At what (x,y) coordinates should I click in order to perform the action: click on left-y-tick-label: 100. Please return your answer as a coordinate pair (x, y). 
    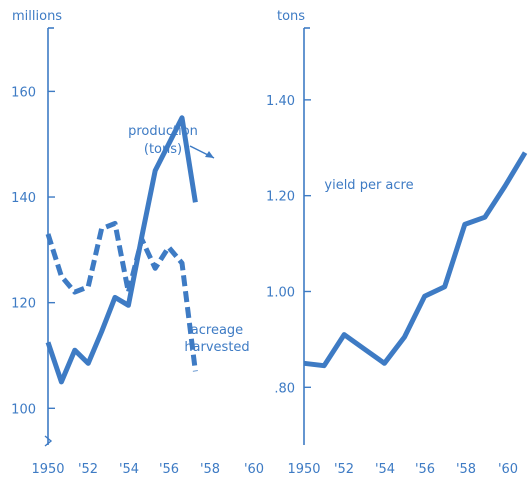
    Looking at the image, I should click on (23, 409).